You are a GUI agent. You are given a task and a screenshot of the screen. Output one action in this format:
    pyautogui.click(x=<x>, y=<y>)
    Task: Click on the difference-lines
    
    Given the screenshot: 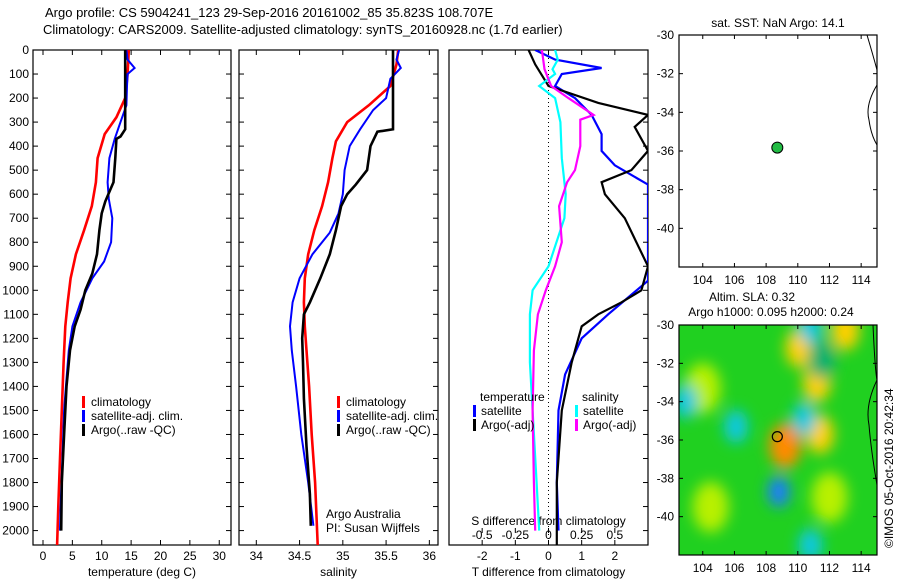 What is the action you would take?
    pyautogui.click(x=587, y=297)
    